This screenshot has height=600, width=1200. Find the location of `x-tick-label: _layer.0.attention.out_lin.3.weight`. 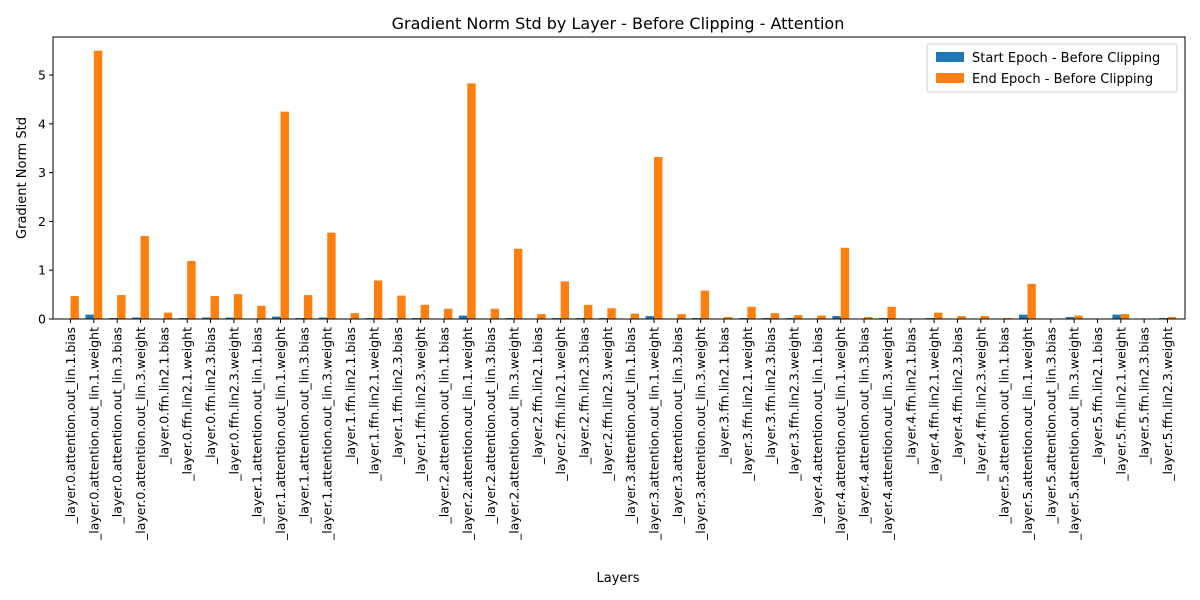

x-tick-label: _layer.0.attention.out_lin.3.weight is located at coordinates (140, 434).